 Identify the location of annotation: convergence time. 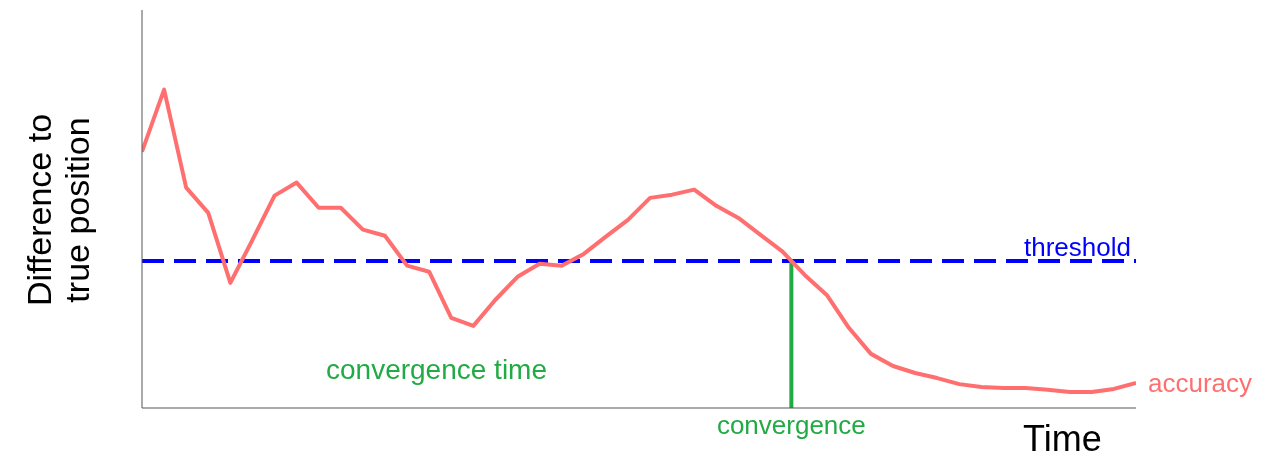
(437, 370).